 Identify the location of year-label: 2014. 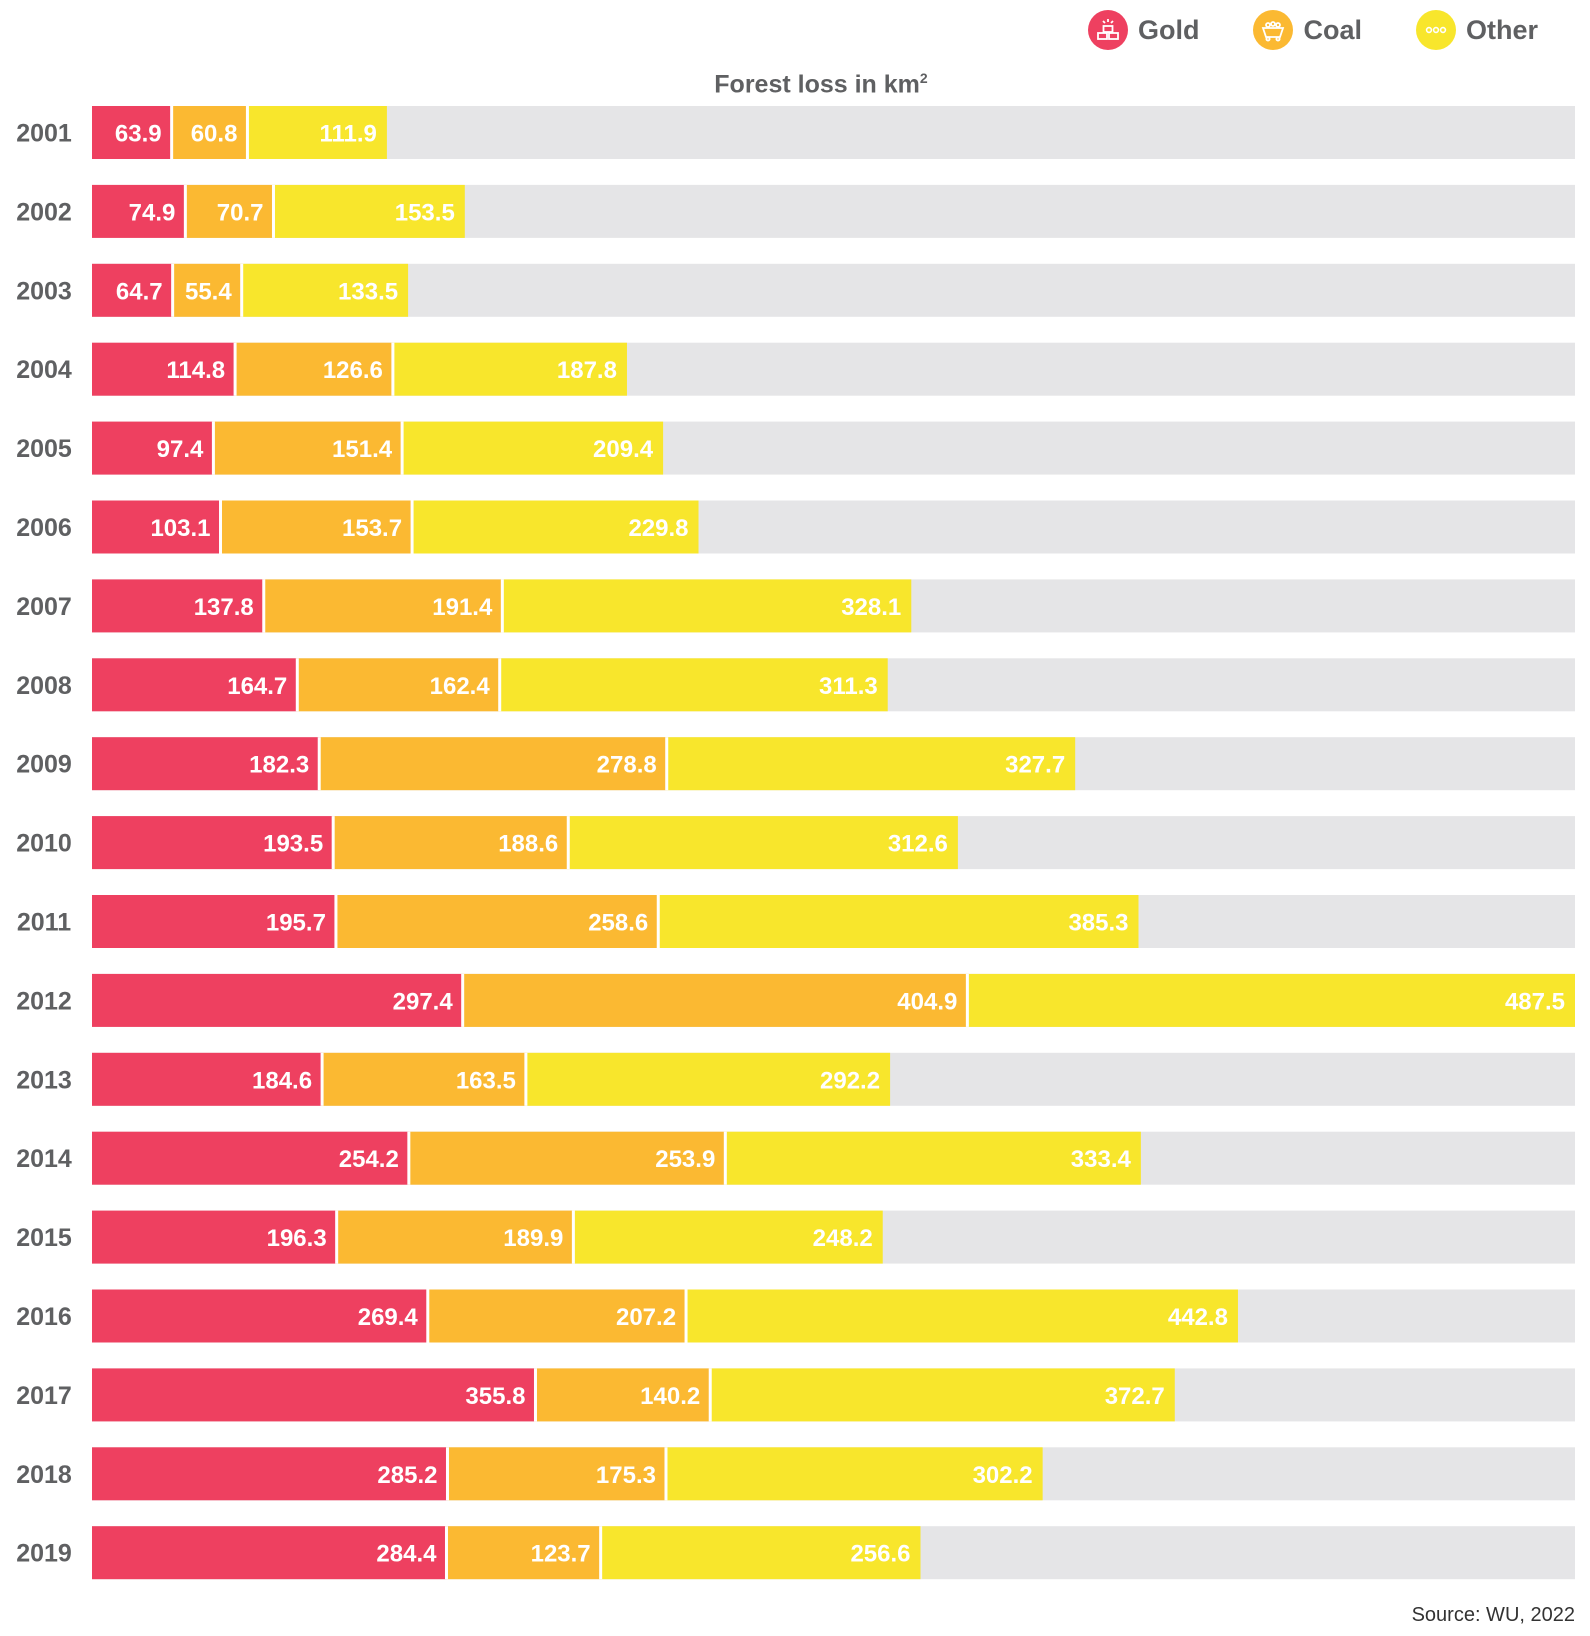
(44, 1159).